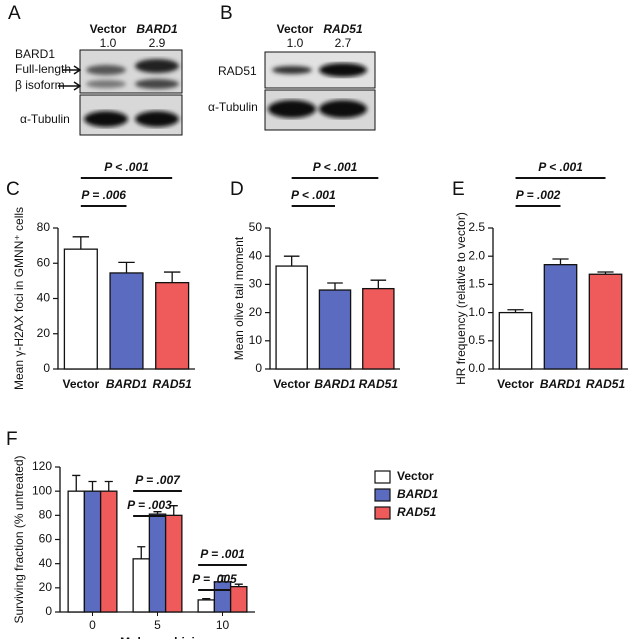 Image resolution: width=637 pixels, height=639 pixels. Describe the element at coordinates (461, 298) in the screenshot. I see `y-axis-label: HR frequency (relative to vector)` at that location.